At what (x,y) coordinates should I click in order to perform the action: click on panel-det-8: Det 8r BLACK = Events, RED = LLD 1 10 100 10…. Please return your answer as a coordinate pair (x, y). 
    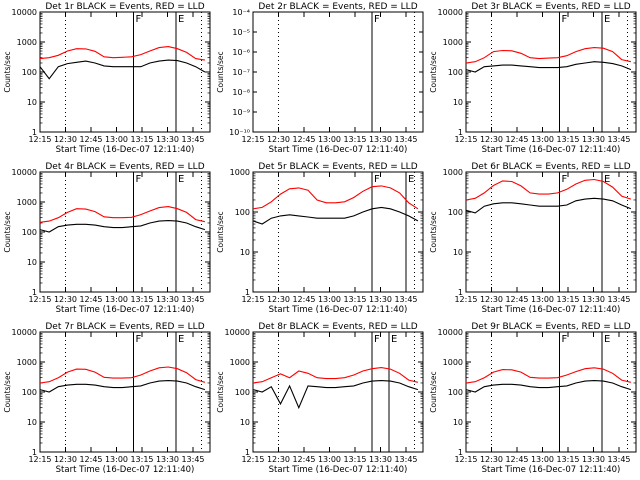
    Looking at the image, I should click on (320, 398).